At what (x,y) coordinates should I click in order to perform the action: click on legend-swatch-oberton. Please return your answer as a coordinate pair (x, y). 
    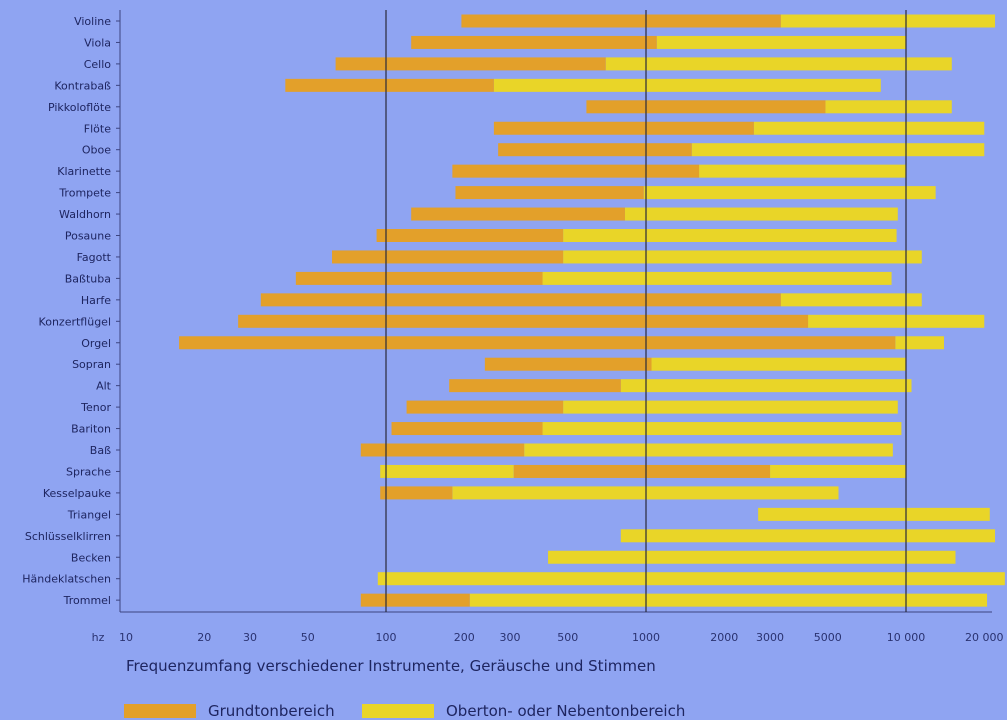
    Looking at the image, I should click on (398, 711).